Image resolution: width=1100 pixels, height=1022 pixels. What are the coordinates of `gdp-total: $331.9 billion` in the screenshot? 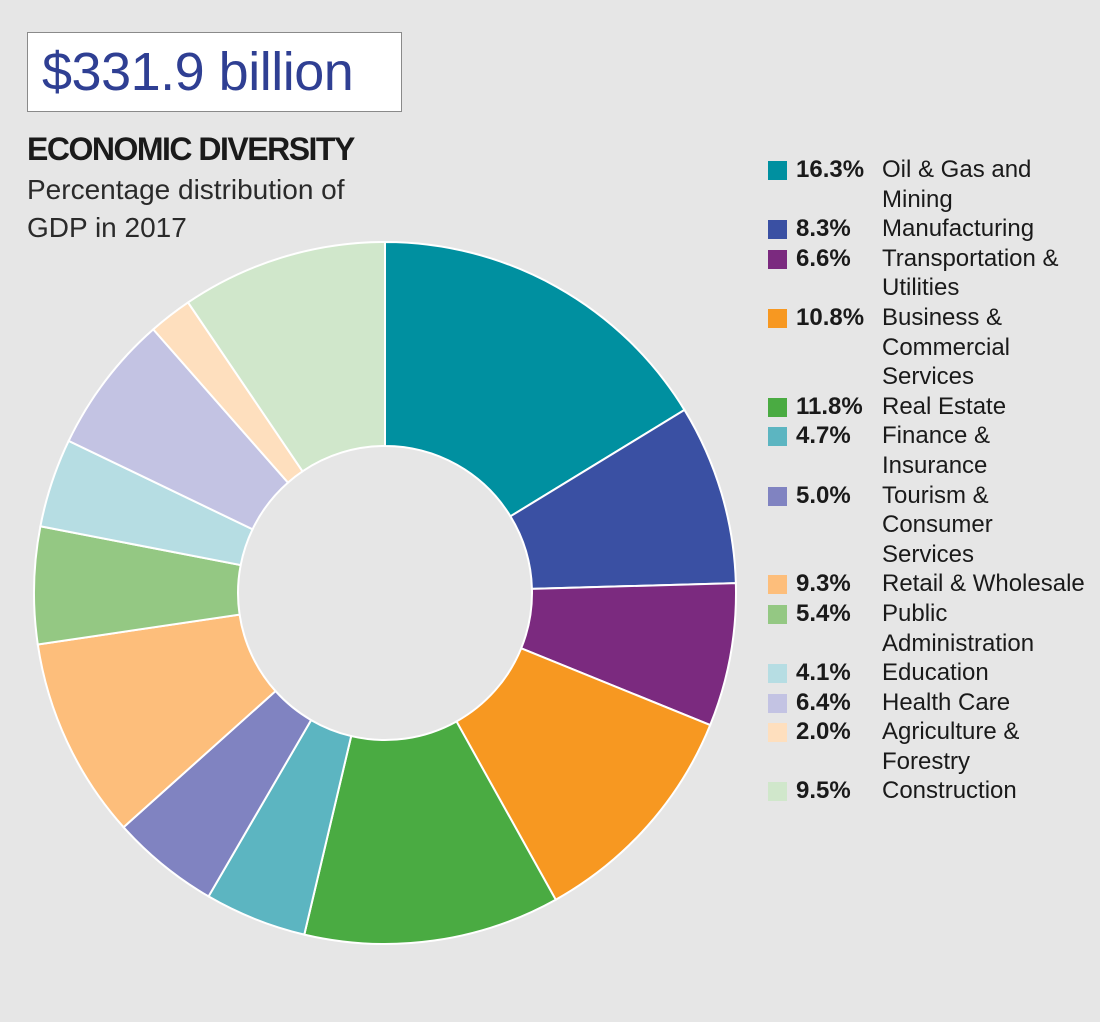 It's located at (198, 72).